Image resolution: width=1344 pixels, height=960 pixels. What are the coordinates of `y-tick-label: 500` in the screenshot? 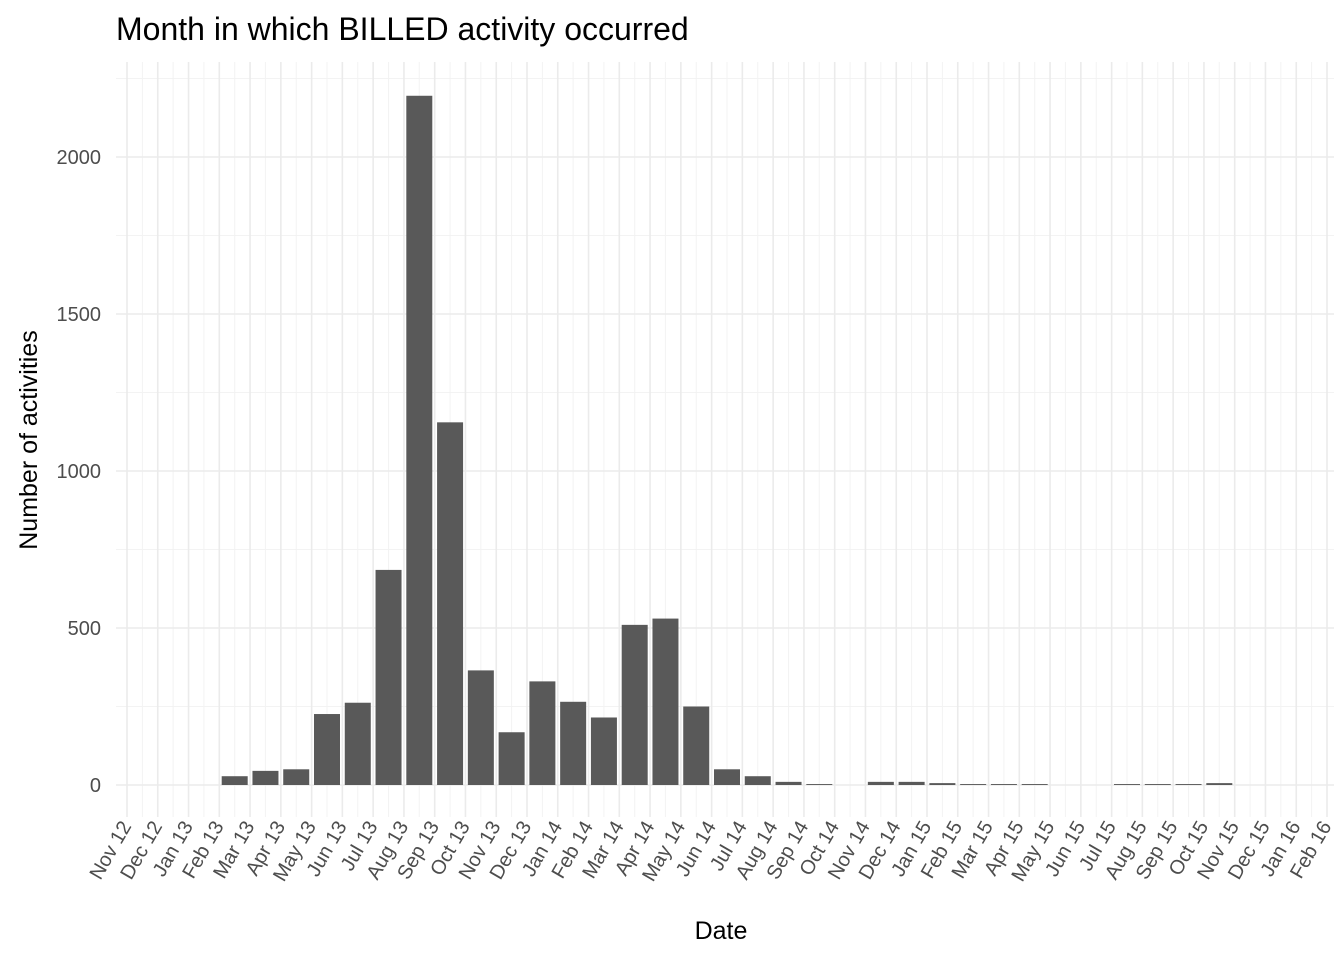 It's located at (84, 629).